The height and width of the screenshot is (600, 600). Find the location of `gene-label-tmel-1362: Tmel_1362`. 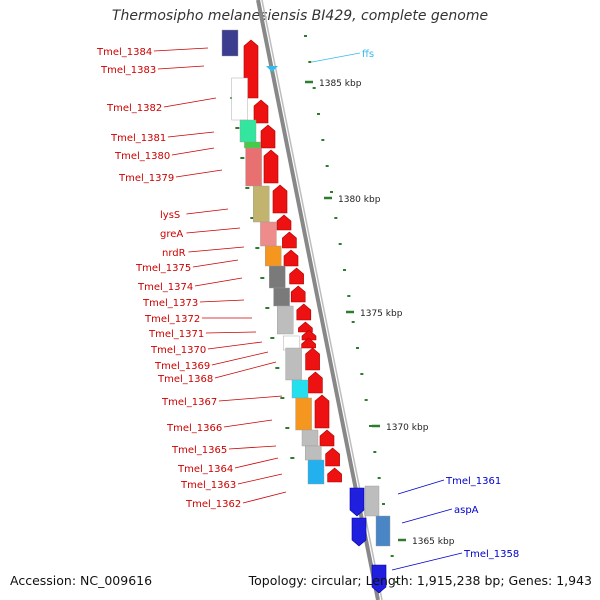

gene-label-tmel-1362: Tmel_1362 is located at coordinates (213, 504).